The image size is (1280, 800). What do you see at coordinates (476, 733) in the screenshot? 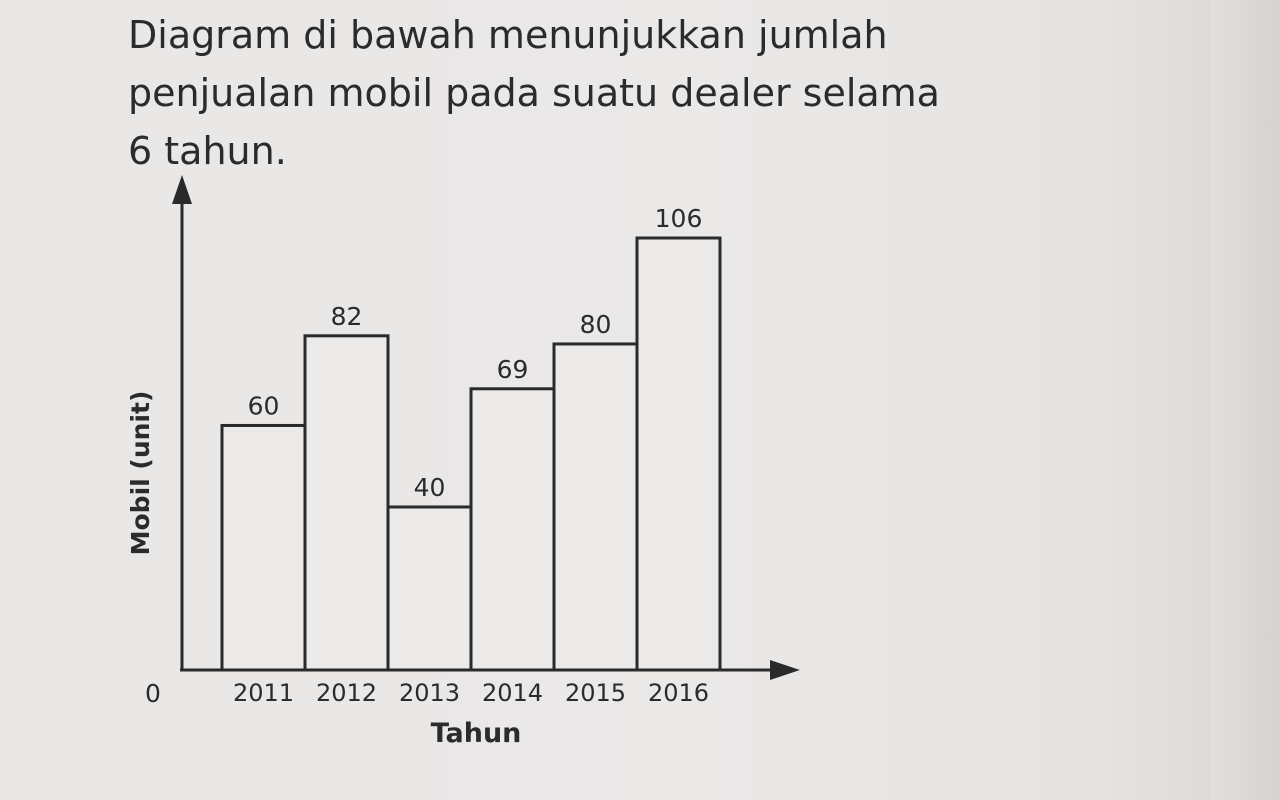
I see `x-axis-label: Tahun` at bounding box center [476, 733].